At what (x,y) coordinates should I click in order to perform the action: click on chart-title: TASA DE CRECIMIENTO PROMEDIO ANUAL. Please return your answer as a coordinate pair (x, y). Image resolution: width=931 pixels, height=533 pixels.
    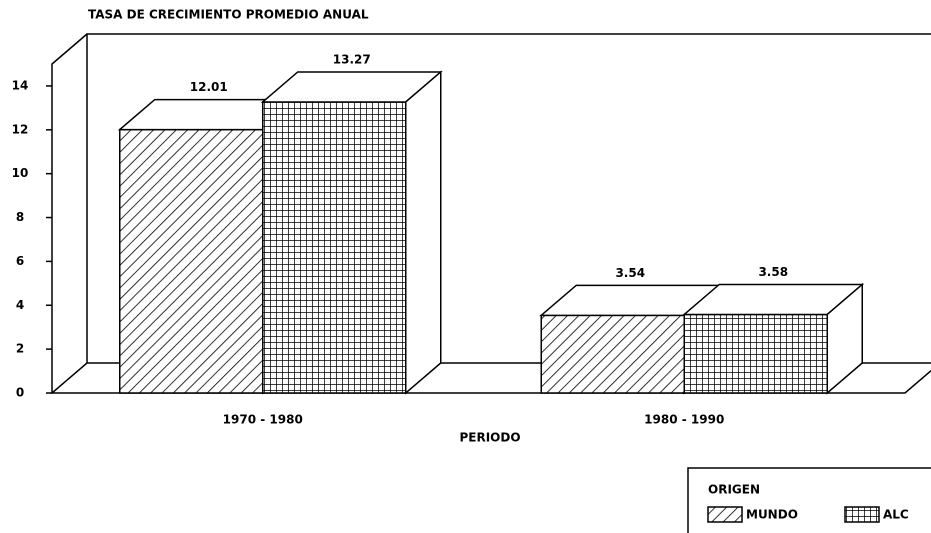
    Looking at the image, I should click on (228, 15).